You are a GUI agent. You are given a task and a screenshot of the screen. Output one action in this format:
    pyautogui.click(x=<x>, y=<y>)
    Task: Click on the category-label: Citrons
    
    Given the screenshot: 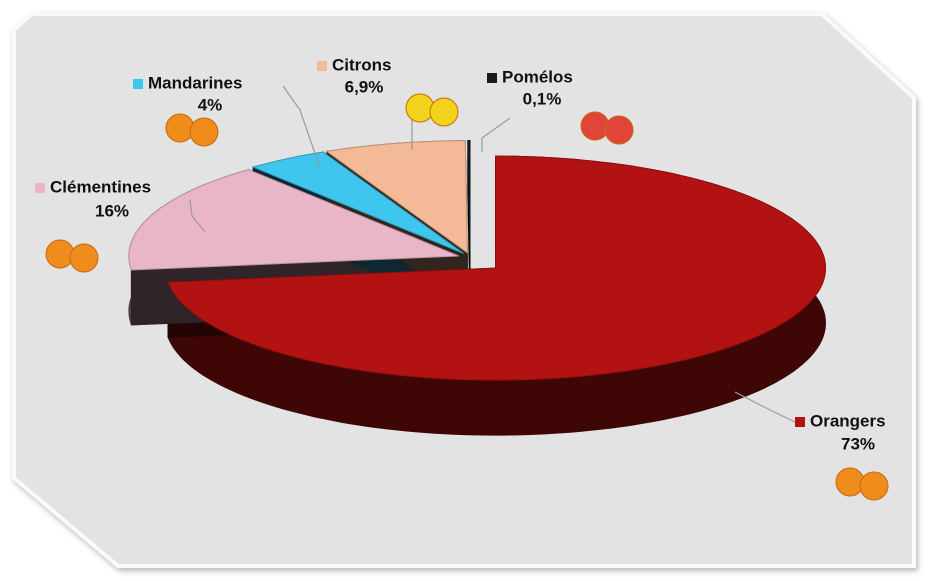 What is the action you would take?
    pyautogui.click(x=362, y=64)
    